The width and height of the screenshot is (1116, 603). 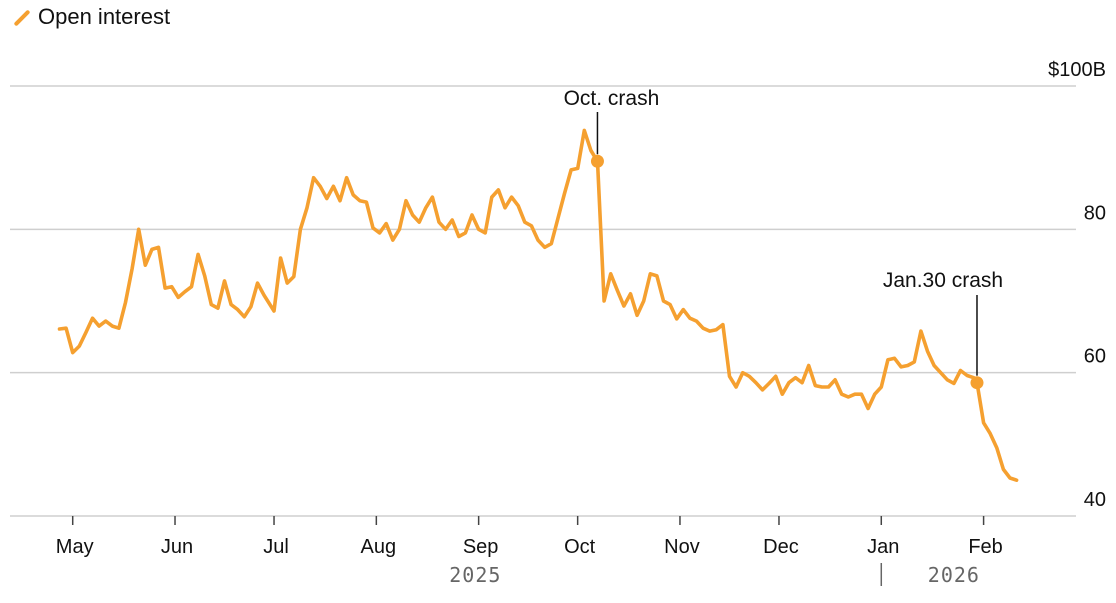 I want to click on x-axis: May Jun Jul Aug Sep Oct Nov Dec Jan Feb 2025 2026, so click(x=543, y=551).